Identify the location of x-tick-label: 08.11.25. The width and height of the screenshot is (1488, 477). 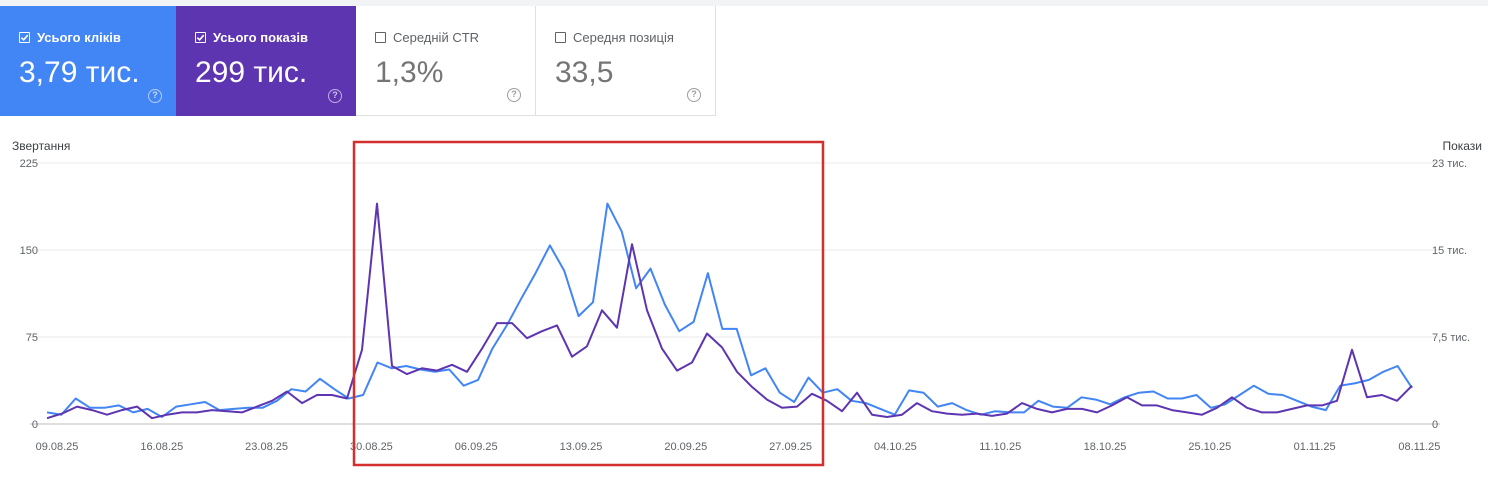
(1419, 447).